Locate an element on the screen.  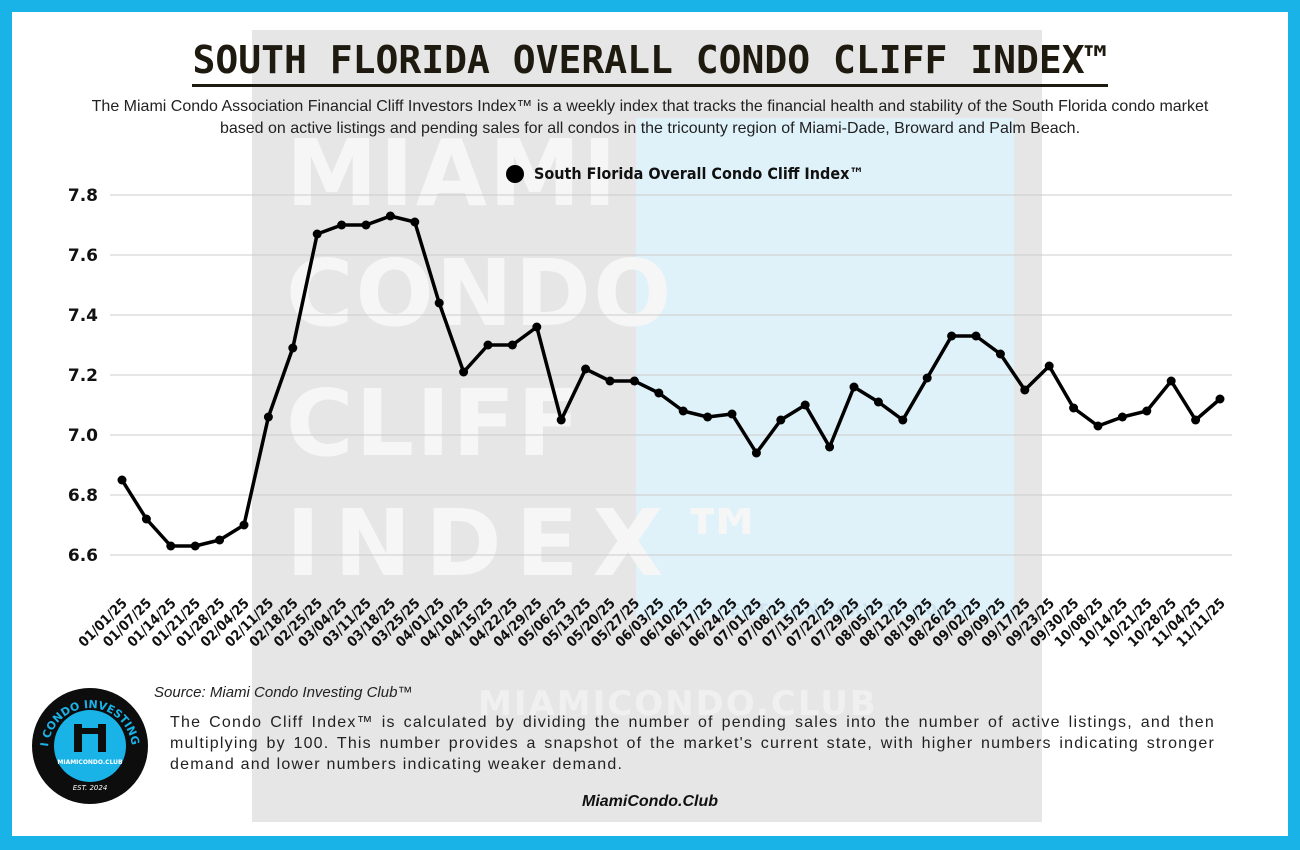
legend-label: South Florida Overall Condo Cliff Index™ is located at coordinates (699, 173).